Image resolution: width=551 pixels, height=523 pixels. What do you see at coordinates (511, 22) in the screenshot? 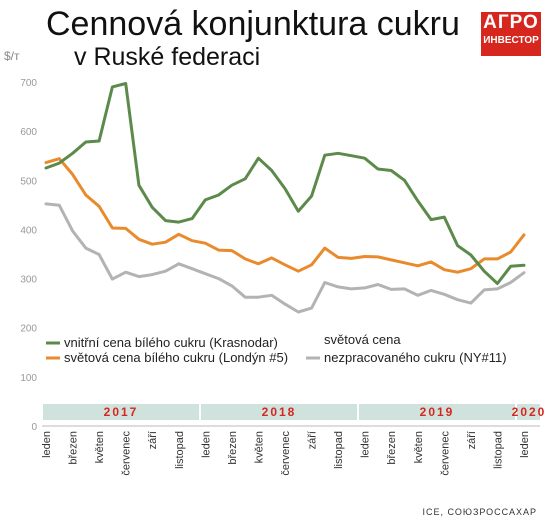
I see `logo-text-top: АГРО` at bounding box center [511, 22].